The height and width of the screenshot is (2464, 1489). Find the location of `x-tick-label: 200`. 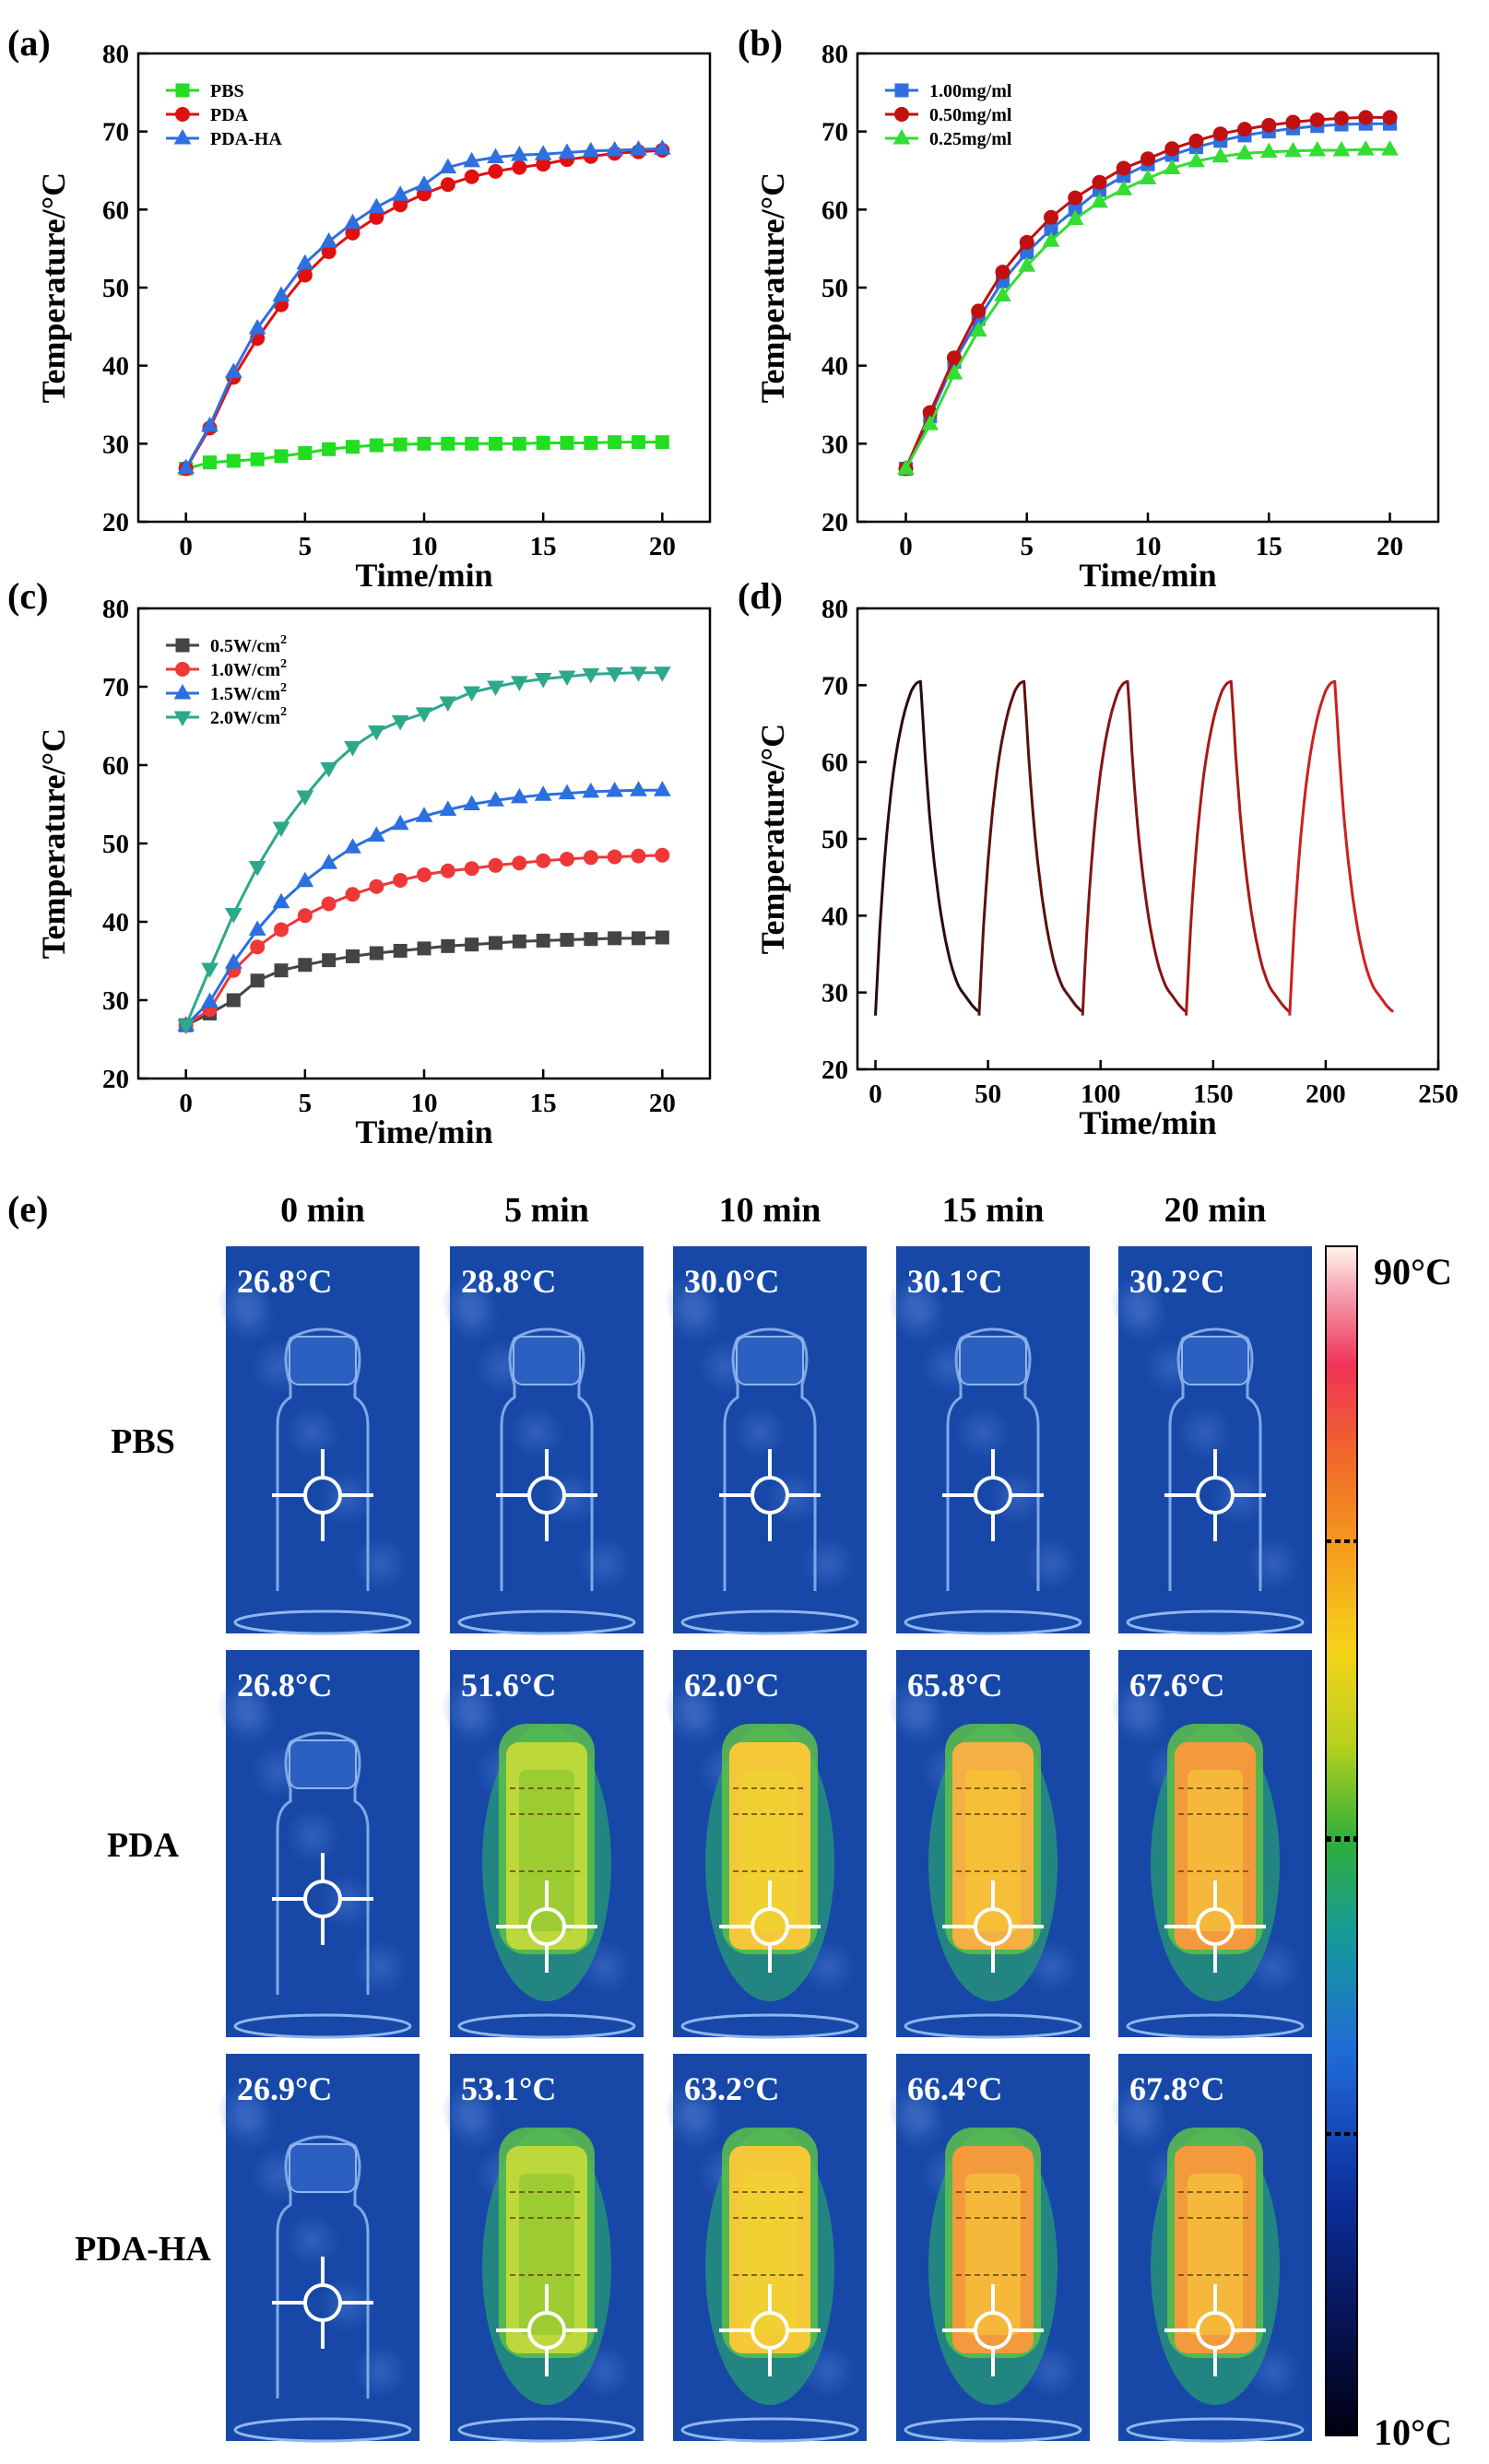

x-tick-label: 200 is located at coordinates (1326, 1094).